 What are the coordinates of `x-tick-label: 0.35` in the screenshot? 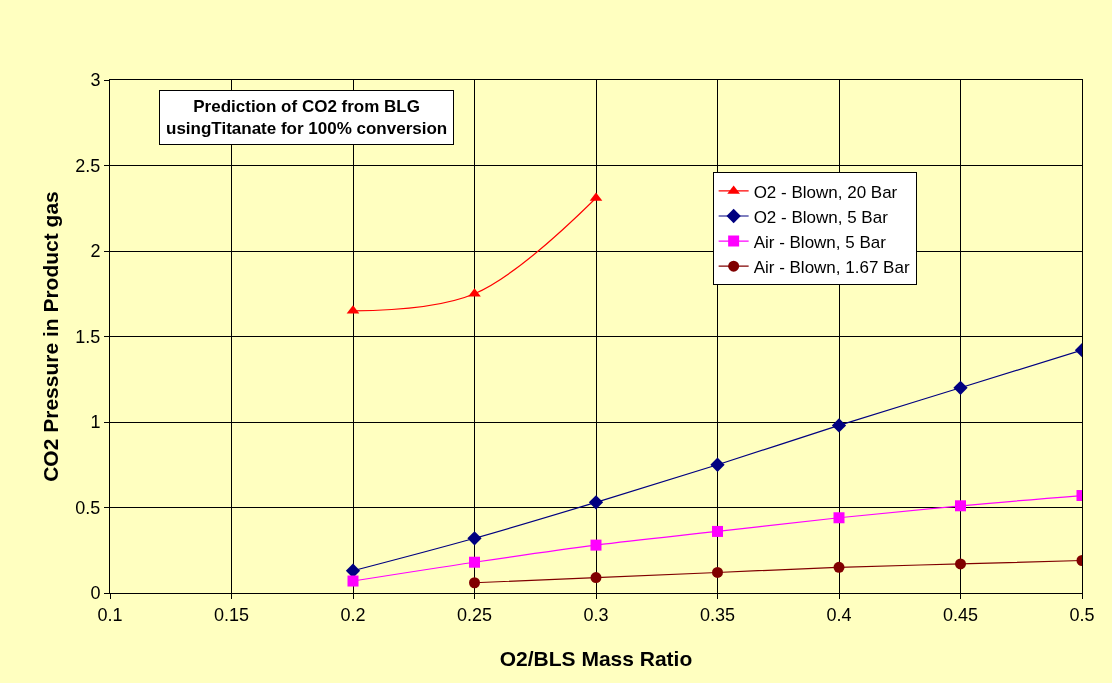 It's located at (717, 614).